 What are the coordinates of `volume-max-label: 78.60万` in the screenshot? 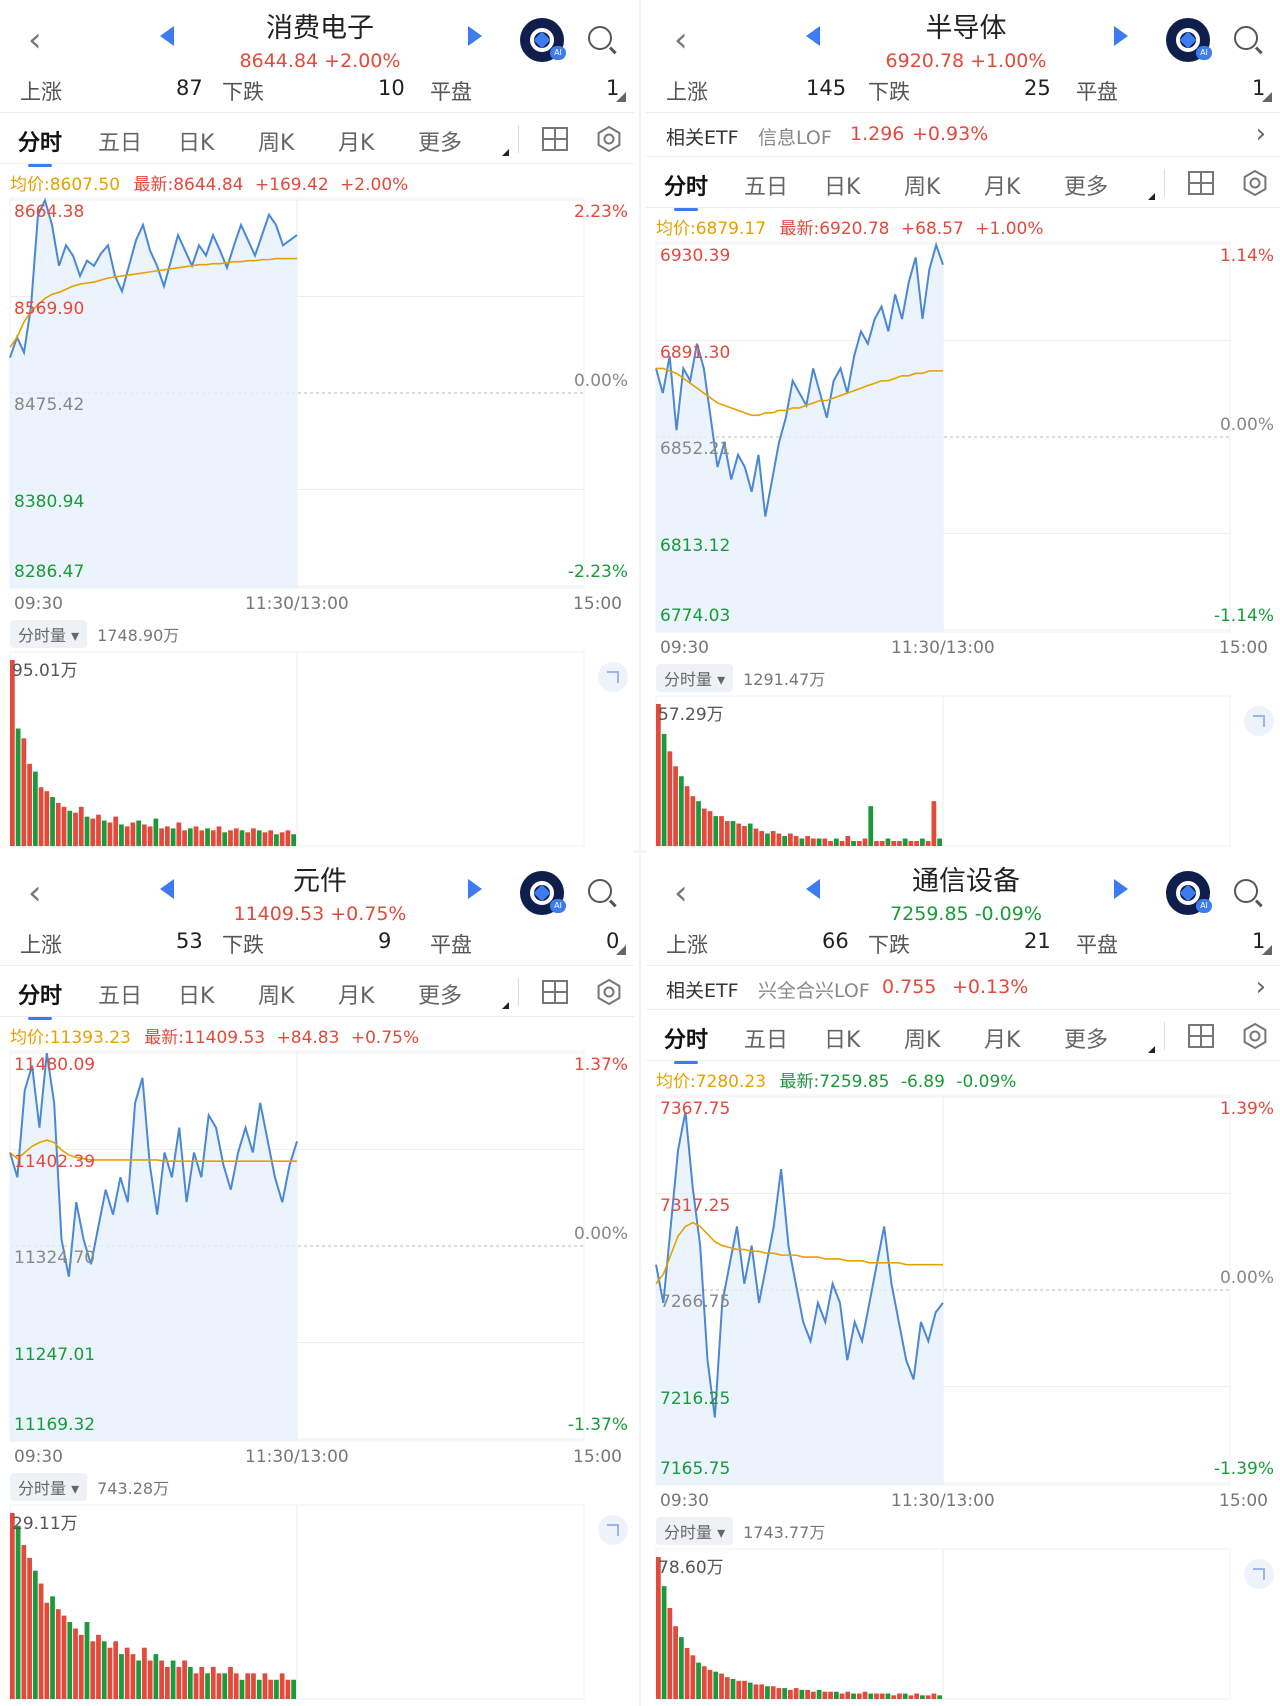 It's located at (691, 1568).